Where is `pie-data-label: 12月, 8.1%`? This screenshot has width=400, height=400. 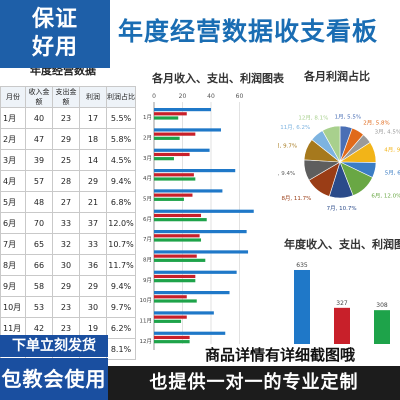
pie-data-label: 12月, 8.1% is located at coordinates (313, 117).